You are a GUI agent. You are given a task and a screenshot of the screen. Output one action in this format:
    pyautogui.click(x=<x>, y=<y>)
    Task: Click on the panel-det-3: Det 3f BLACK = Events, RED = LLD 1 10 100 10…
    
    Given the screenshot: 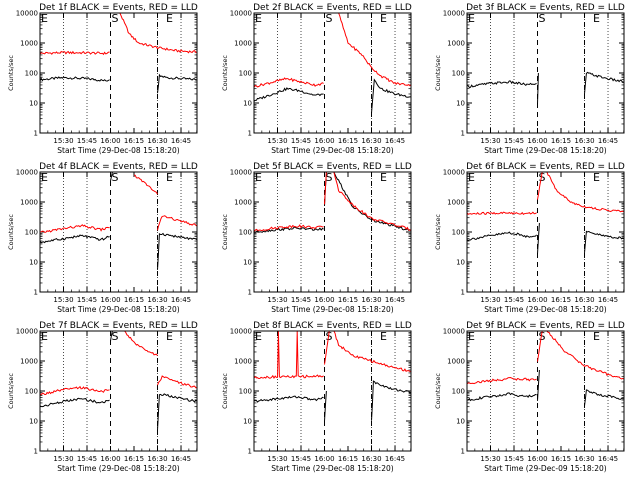 What is the action you would take?
    pyautogui.click(x=529, y=79)
    